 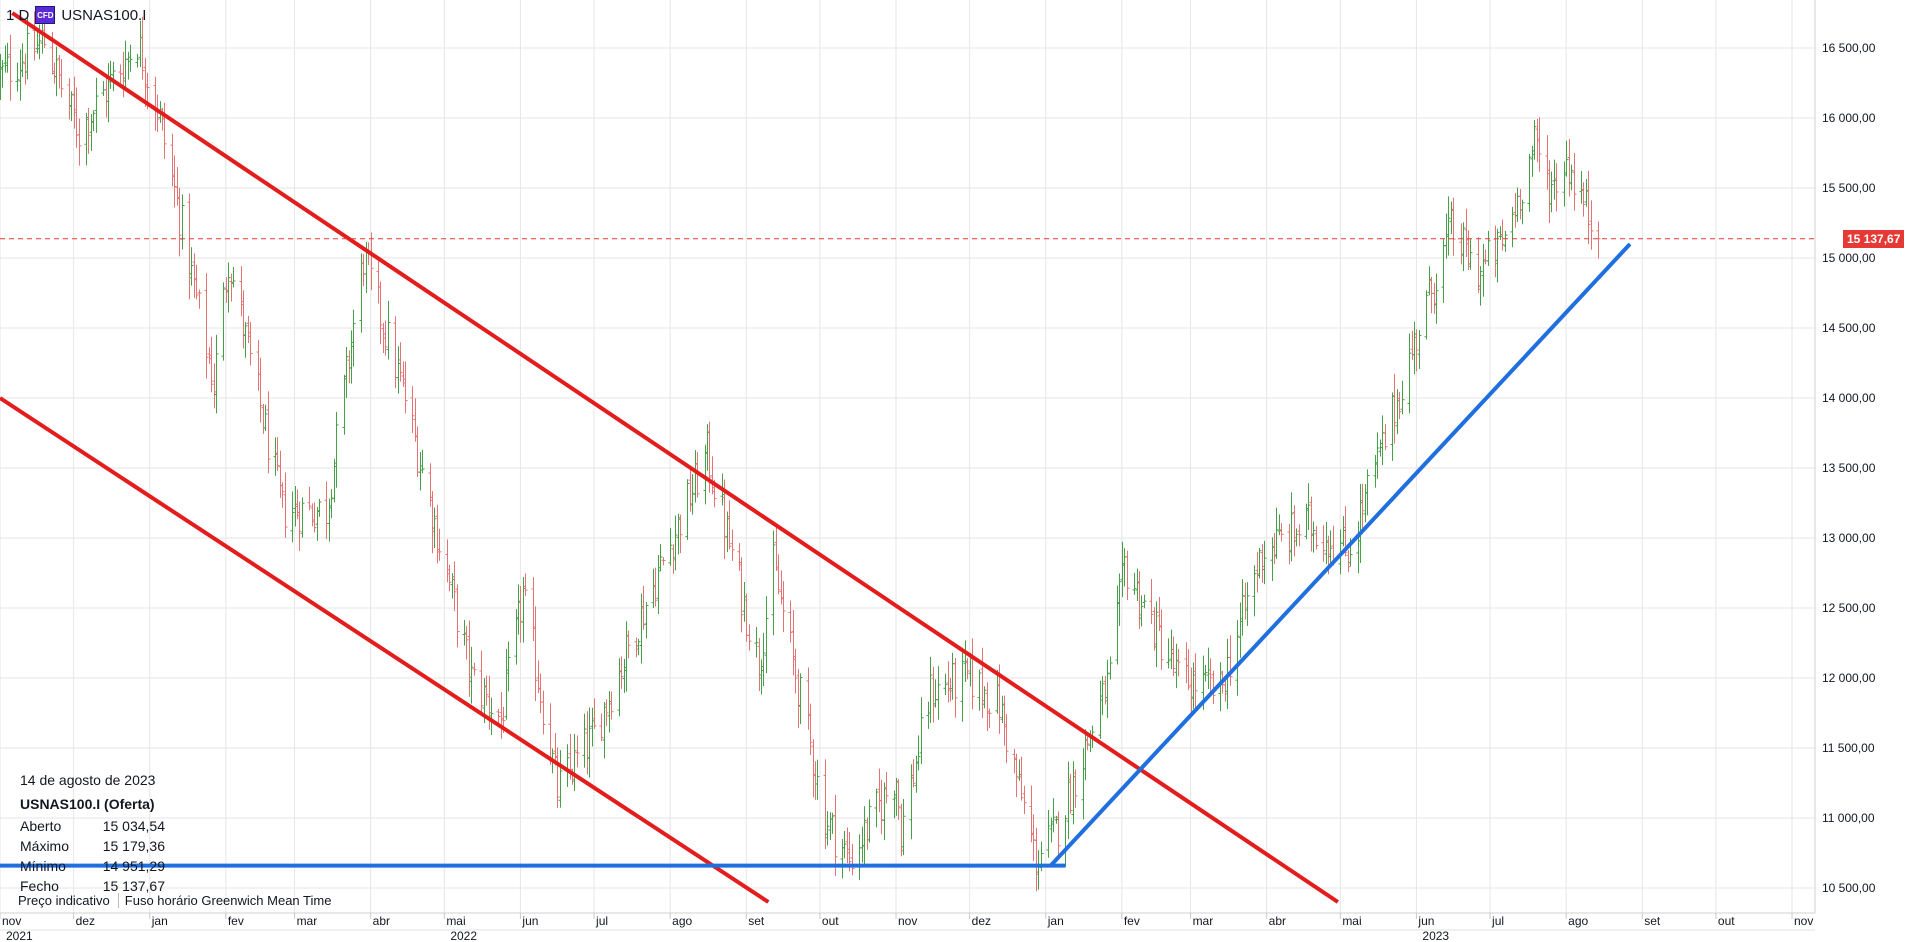 What do you see at coordinates (18, 15) in the screenshot?
I see `interval-label: 1 D` at bounding box center [18, 15].